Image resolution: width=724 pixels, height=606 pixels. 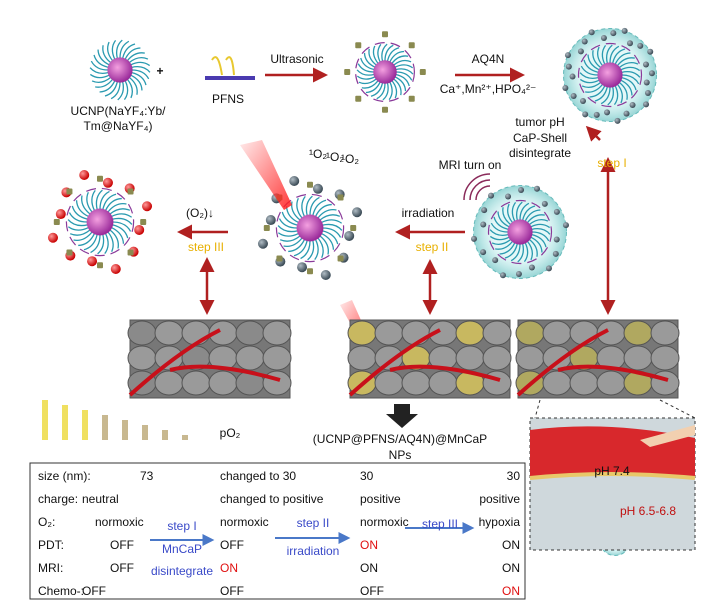 What do you see at coordinates (380, 499) in the screenshot?
I see `cell: positive` at bounding box center [380, 499].